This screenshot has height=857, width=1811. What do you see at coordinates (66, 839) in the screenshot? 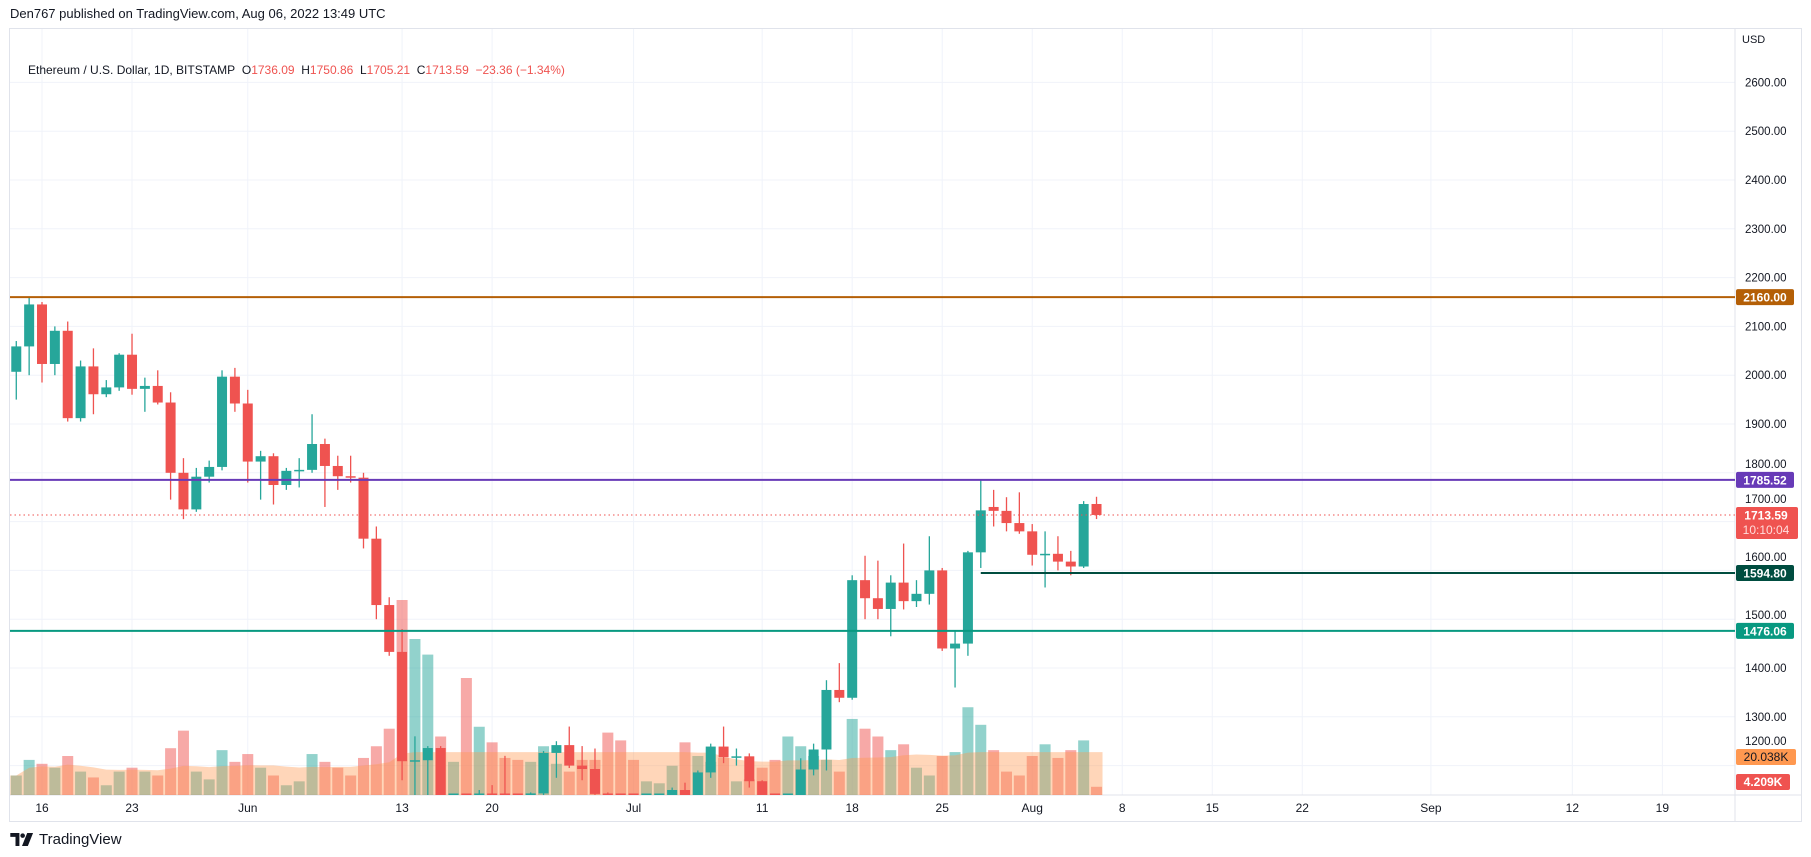
I see `tradingview-logo: TradingView` at bounding box center [66, 839].